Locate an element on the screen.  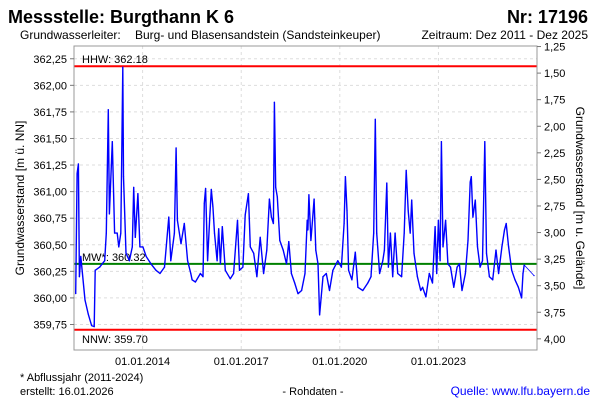
y2-tick-label: 3,75 is located at coordinates (554, 313).